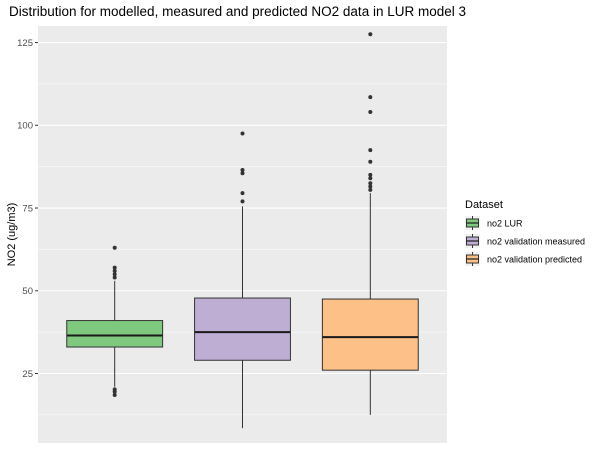  Describe the element at coordinates (25, 43) in the screenshot. I see `y-tick-label: 125` at that location.